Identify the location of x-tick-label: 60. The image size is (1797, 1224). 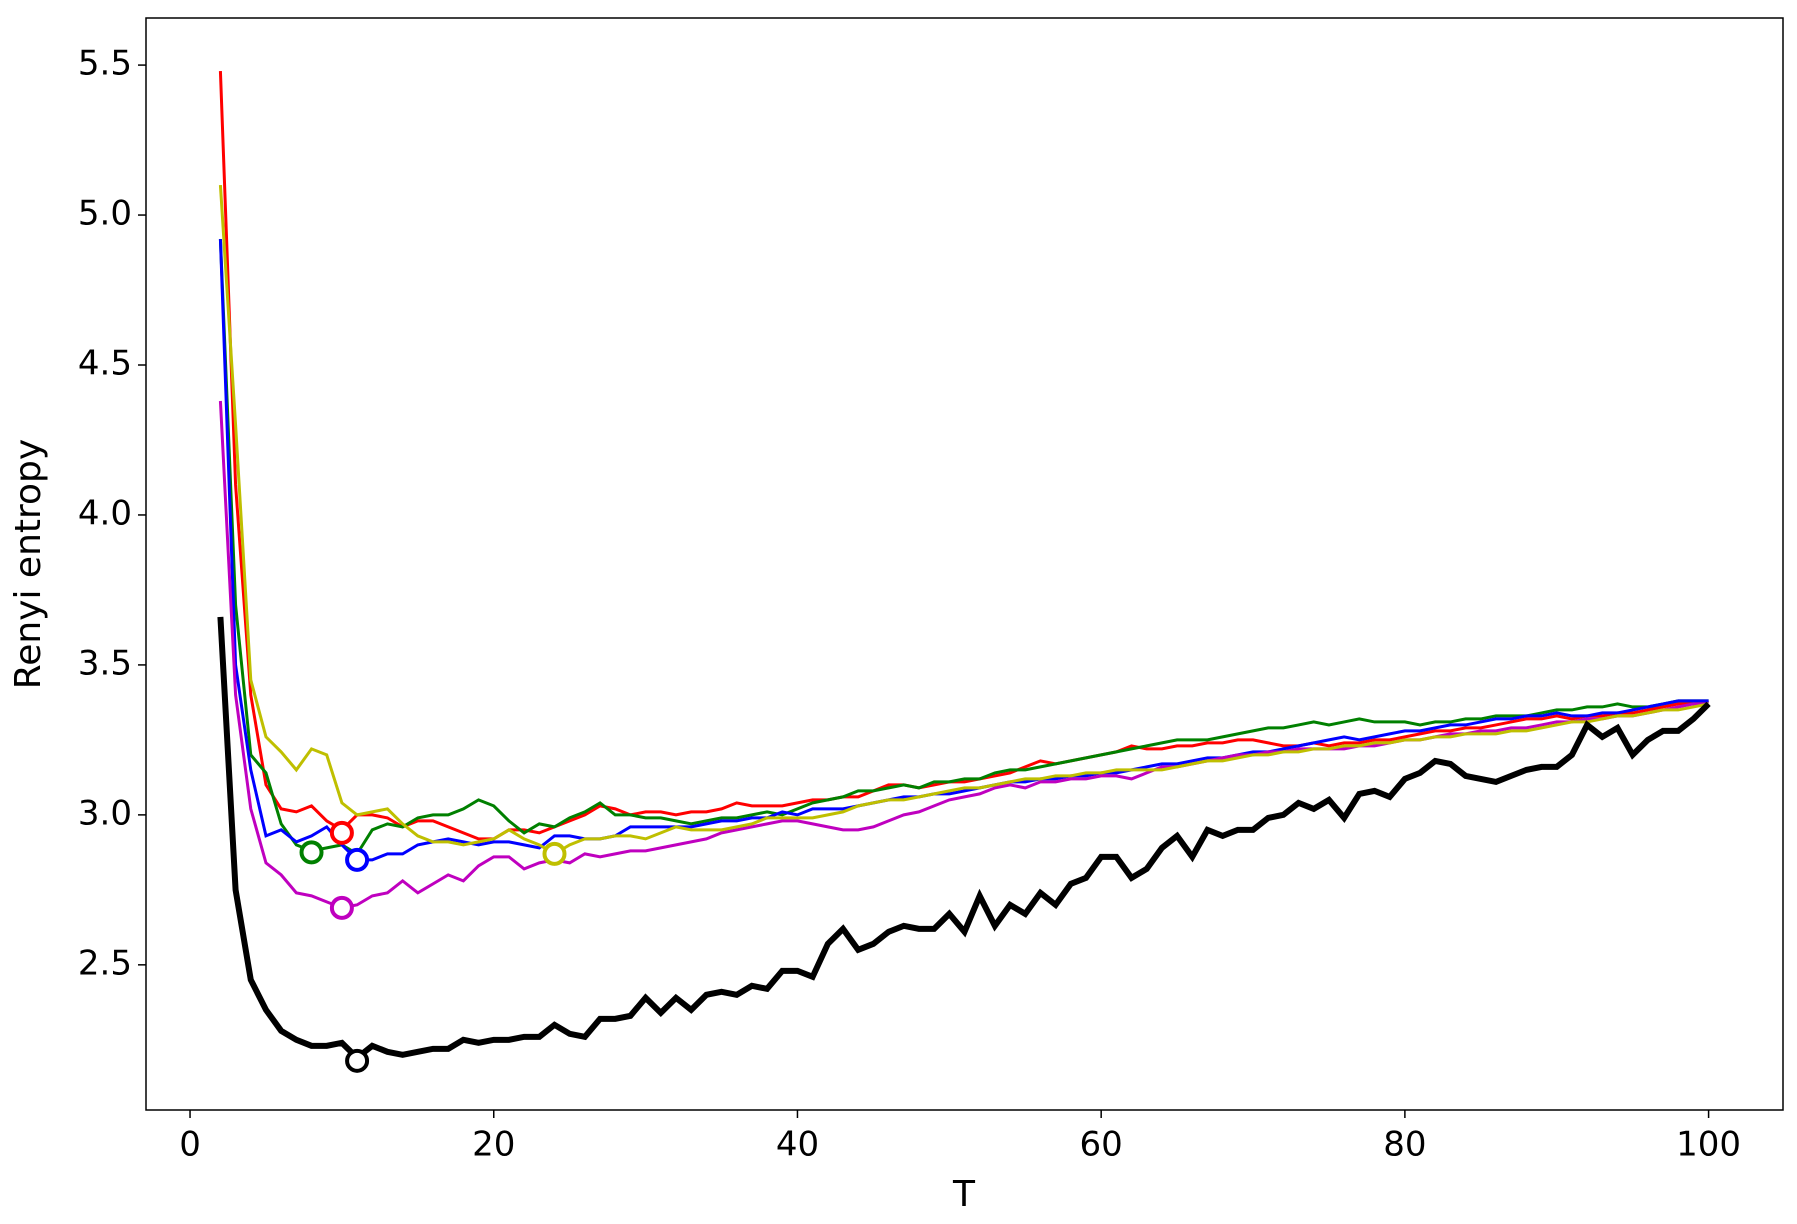
(1101, 1145).